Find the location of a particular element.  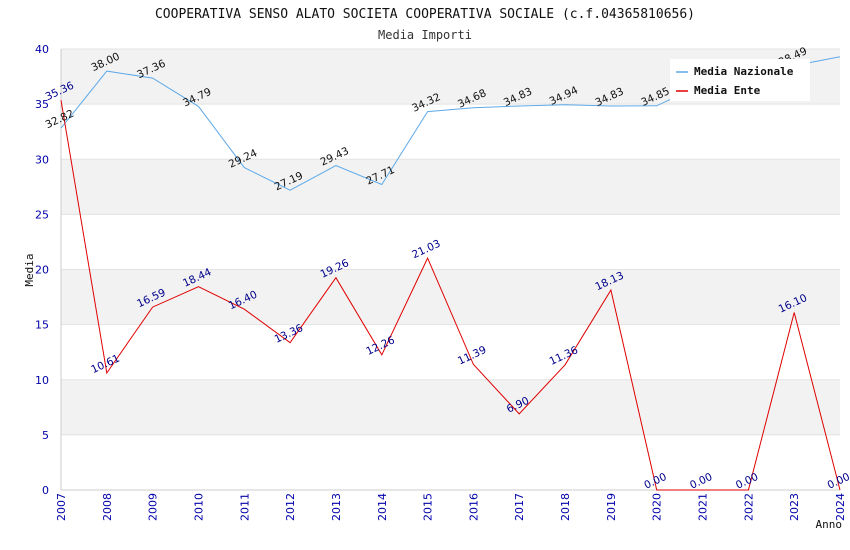

y-tick-label: 40 is located at coordinates (42, 49).